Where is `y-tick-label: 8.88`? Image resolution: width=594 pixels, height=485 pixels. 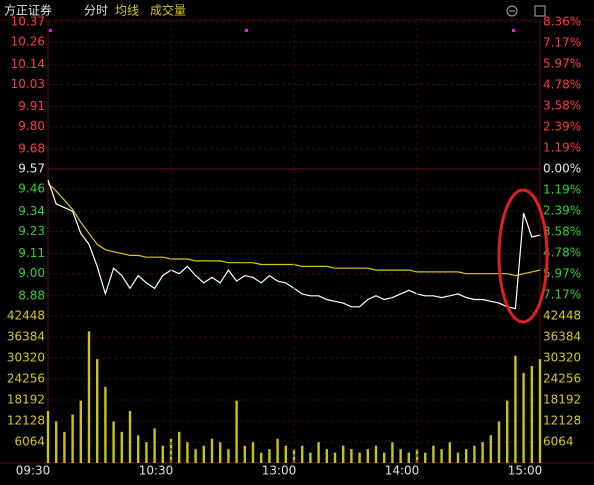 y-tick-label: 8.88 is located at coordinates (31, 295).